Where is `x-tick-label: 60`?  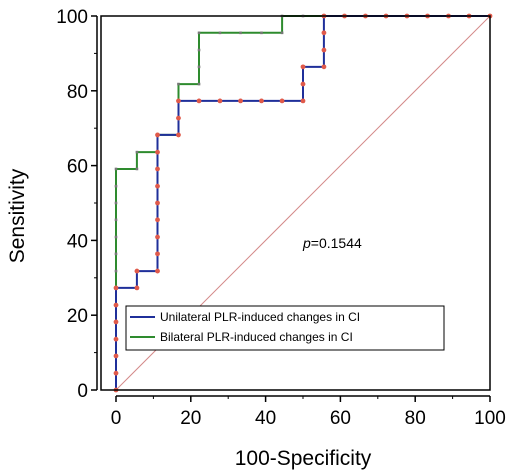
x-tick-label: 60 is located at coordinates (340, 418).